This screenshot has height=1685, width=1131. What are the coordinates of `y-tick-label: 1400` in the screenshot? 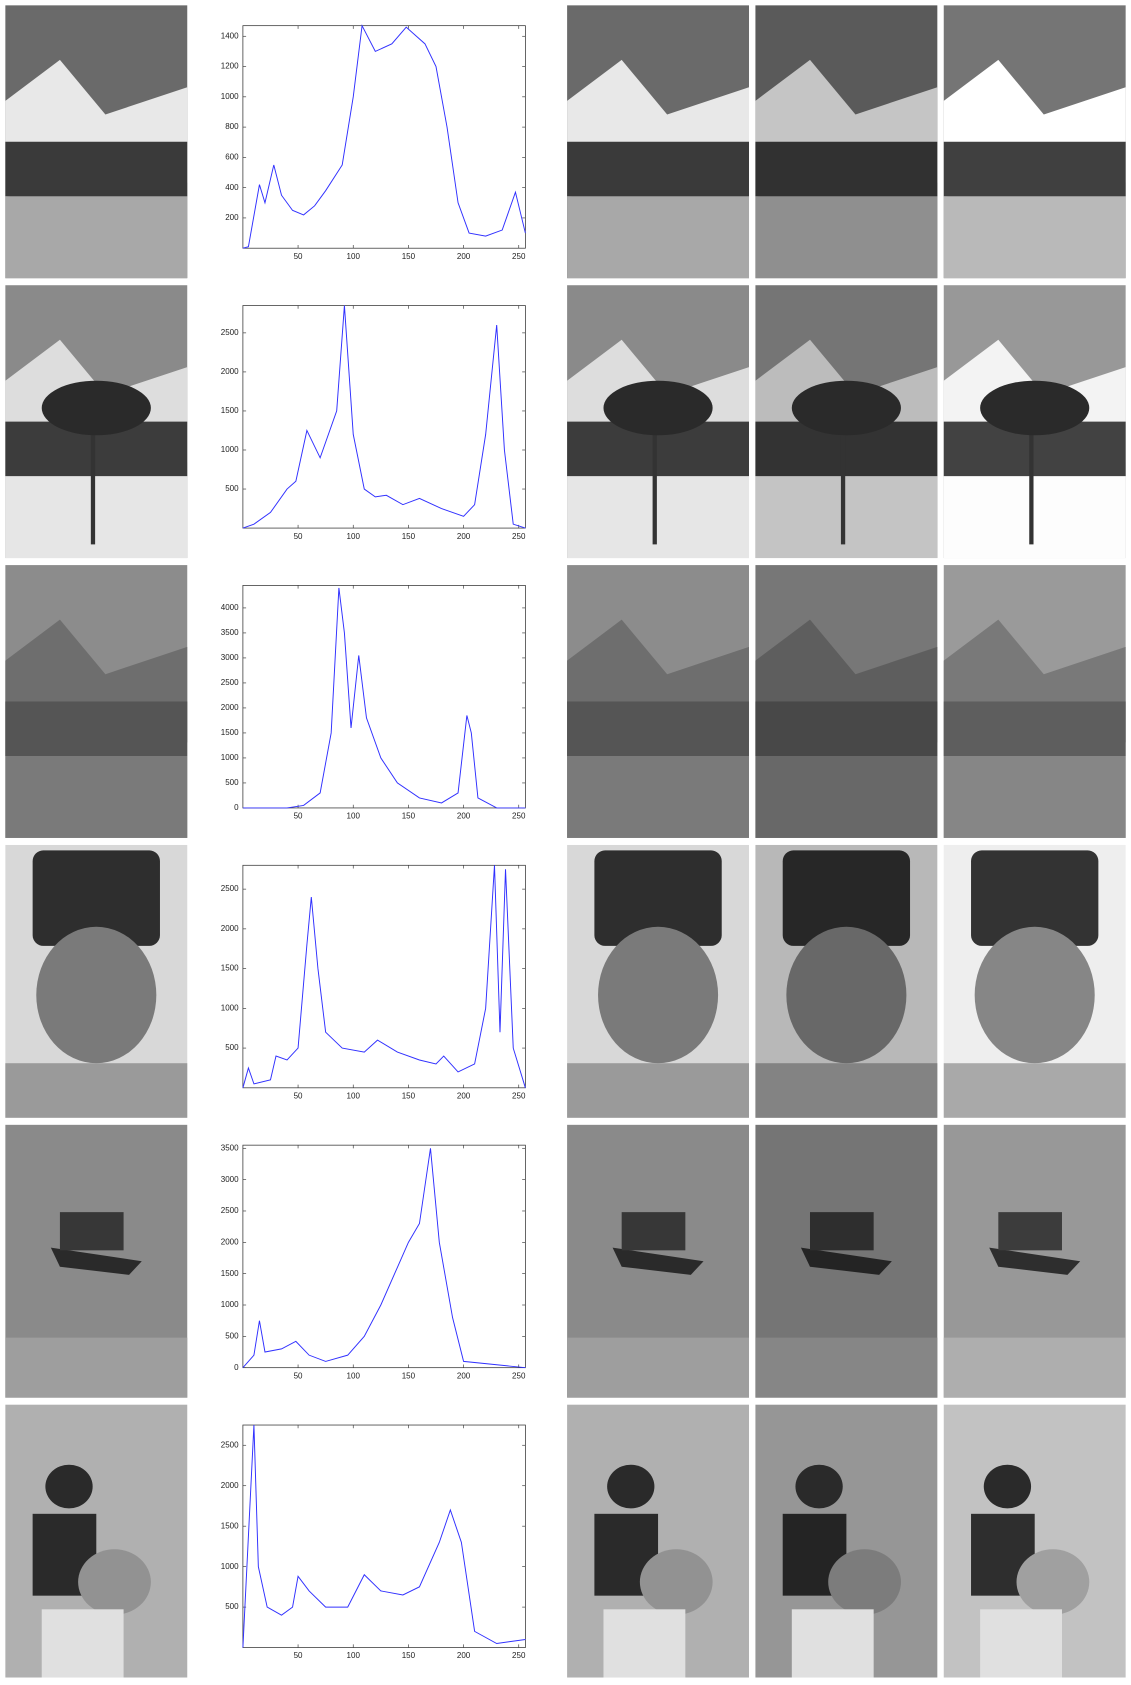 It's located at (230, 35).